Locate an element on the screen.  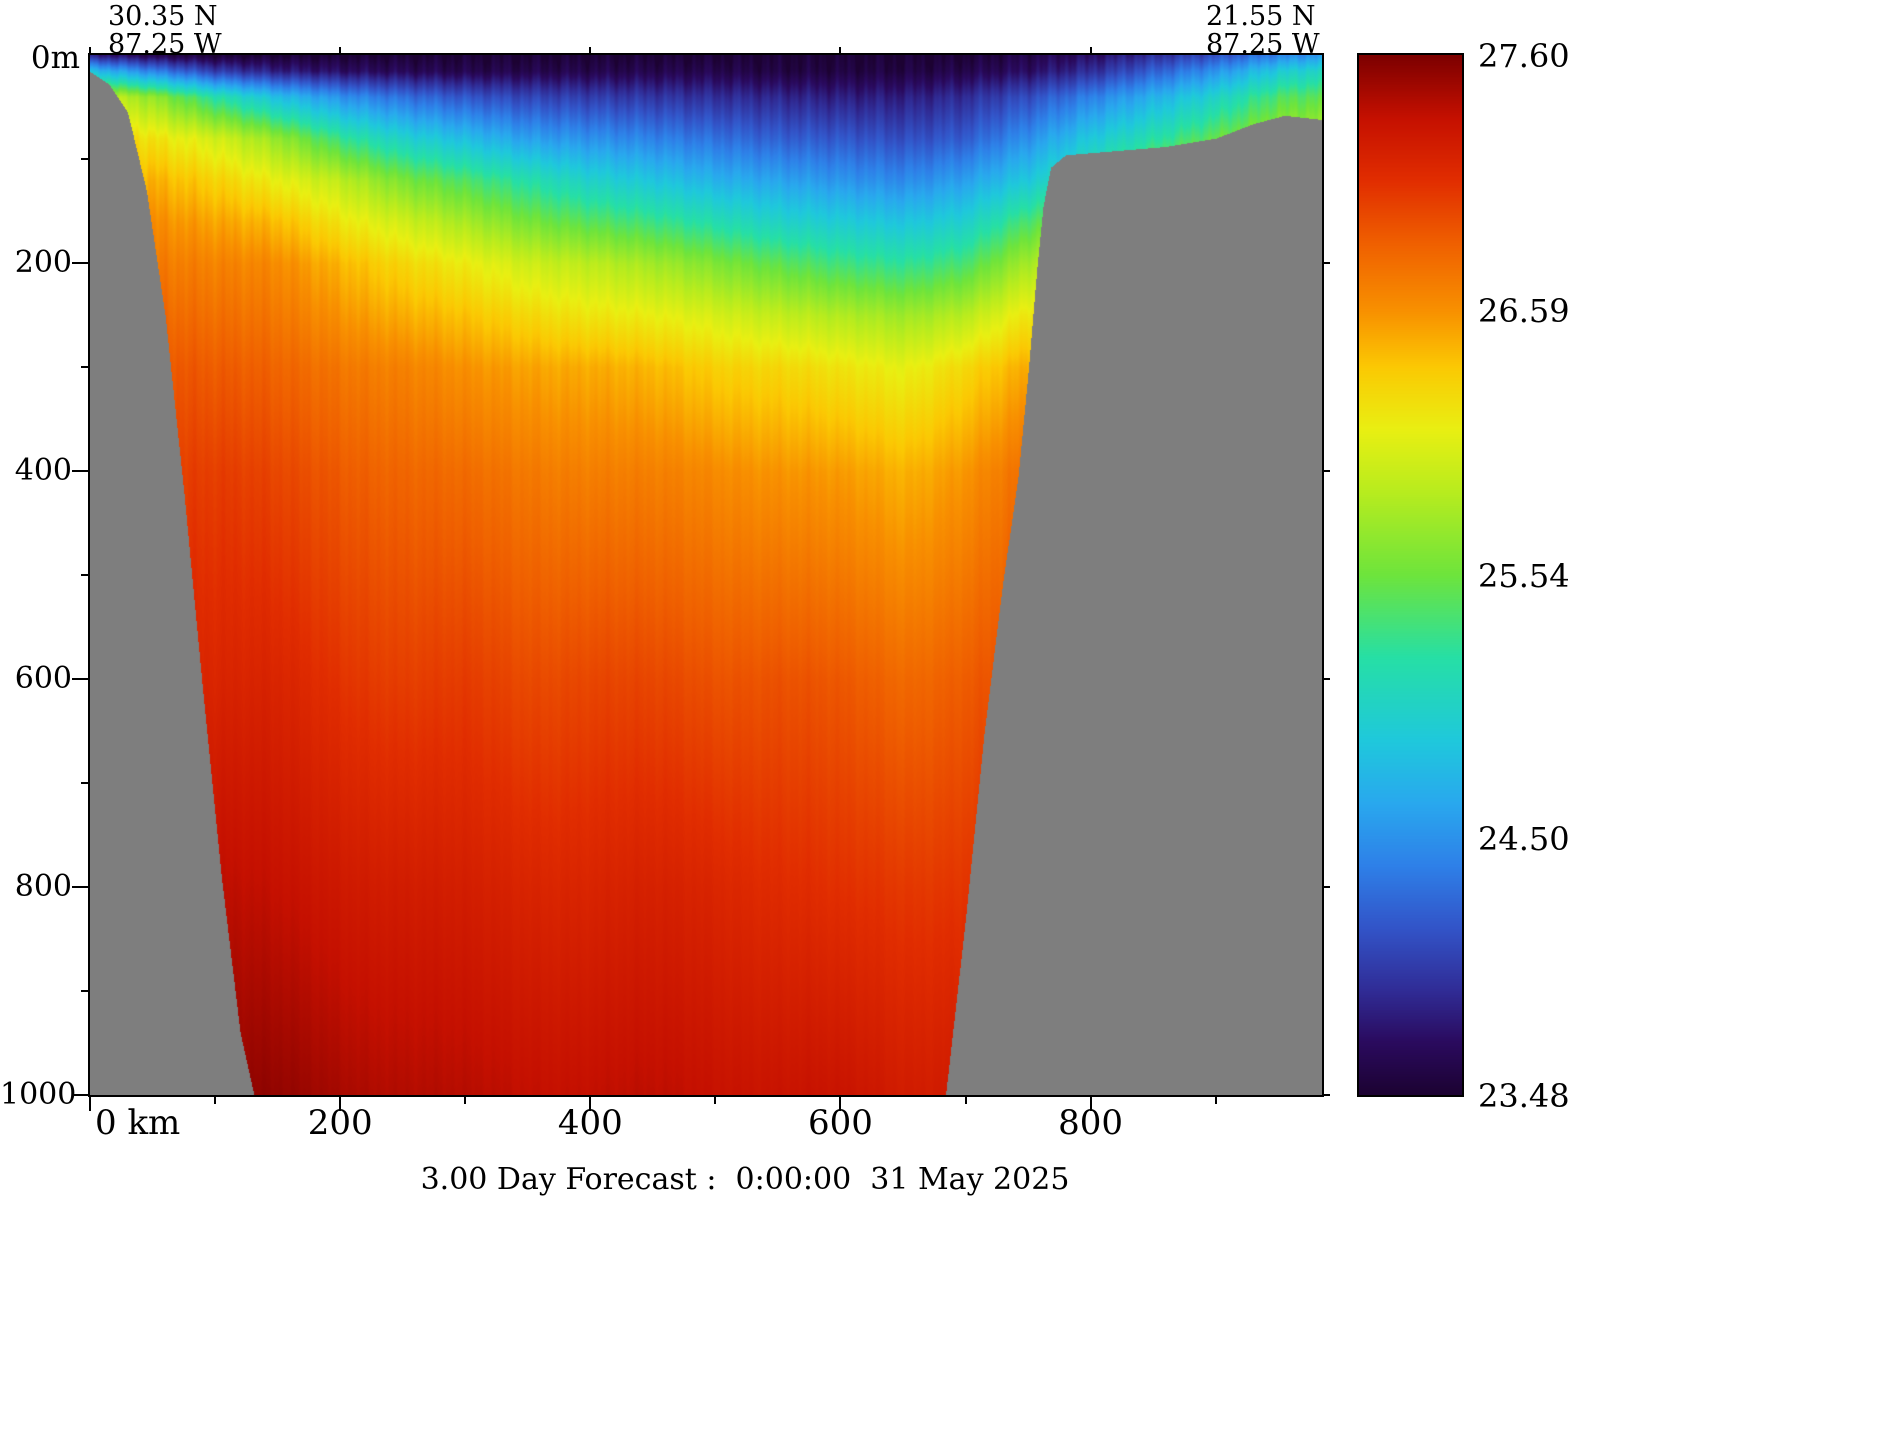
colorbar-gradient is located at coordinates (1410, 575).